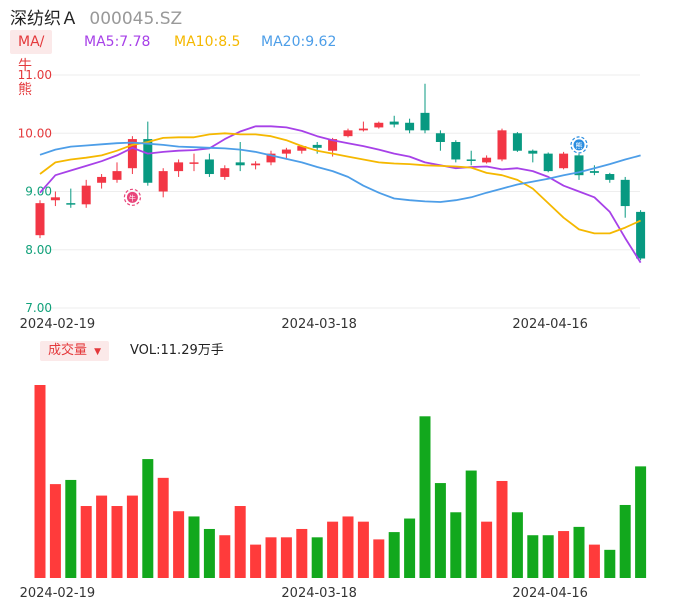 The height and width of the screenshot is (606, 686). Describe the element at coordinates (38, 192) in the screenshot. I see `y-tick-label: 9.00` at that location.